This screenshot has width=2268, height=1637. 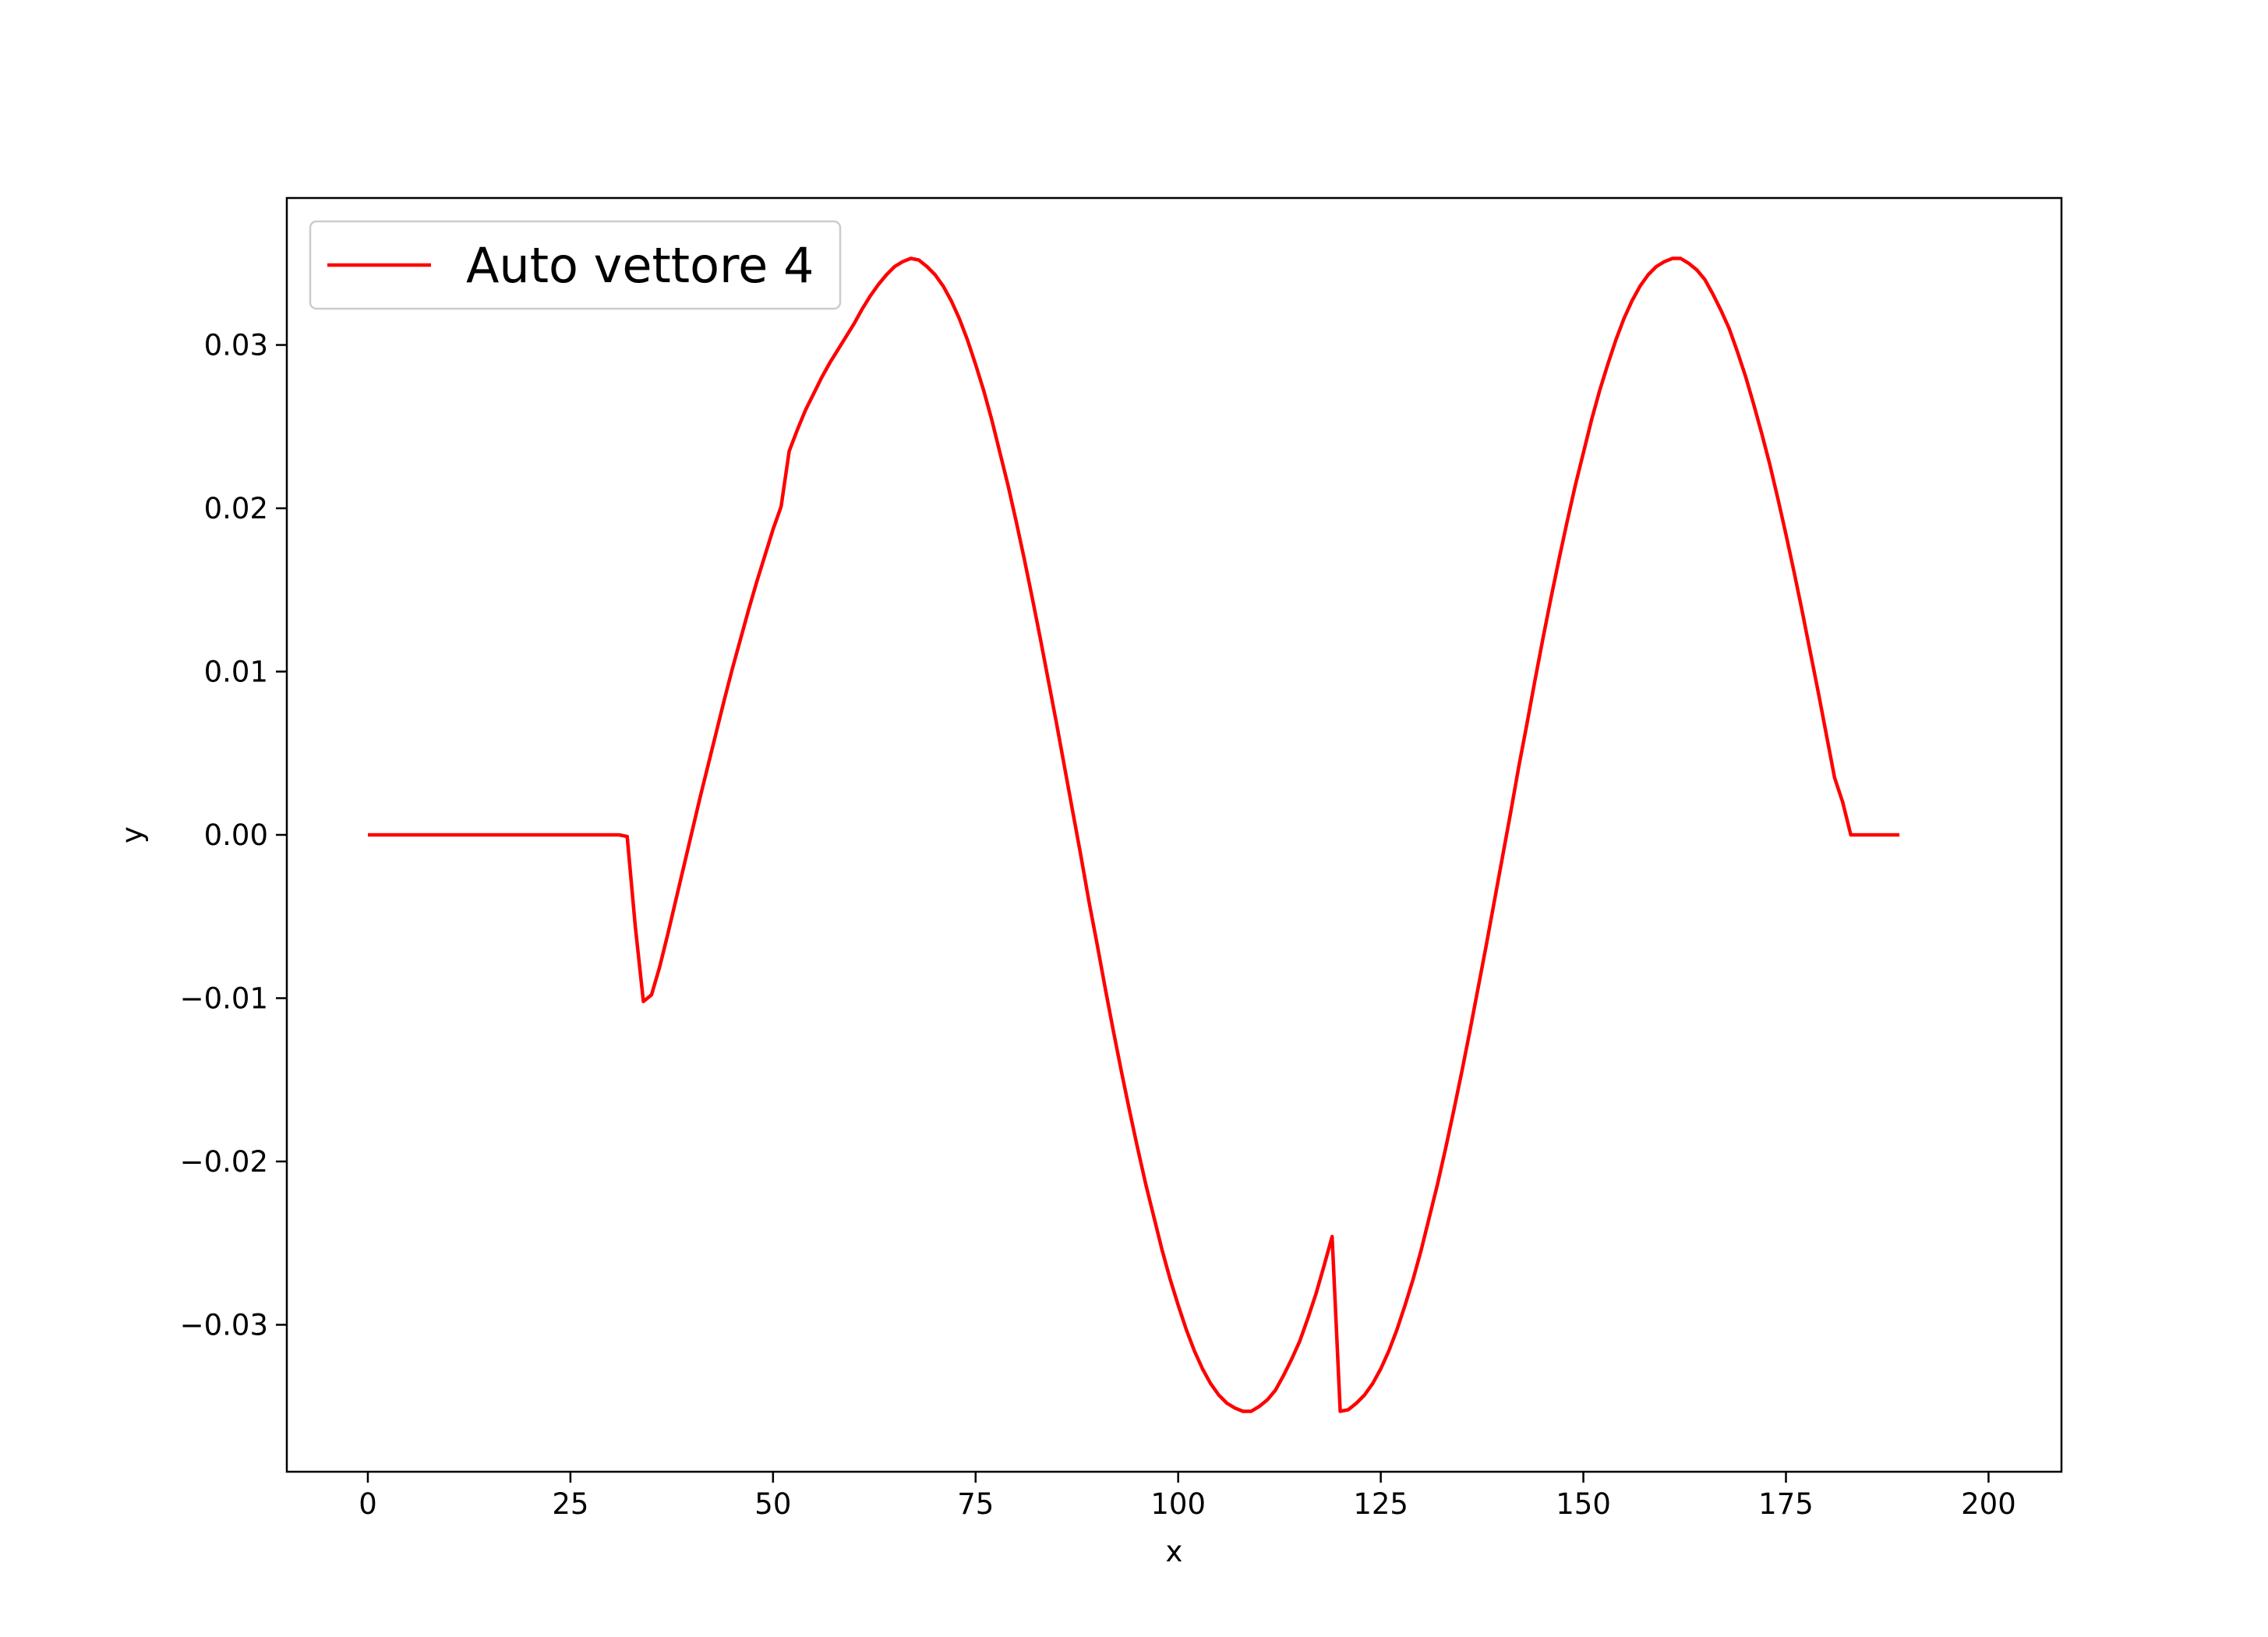 What do you see at coordinates (772, 1504) in the screenshot?
I see `x-tick-label: 50` at bounding box center [772, 1504].